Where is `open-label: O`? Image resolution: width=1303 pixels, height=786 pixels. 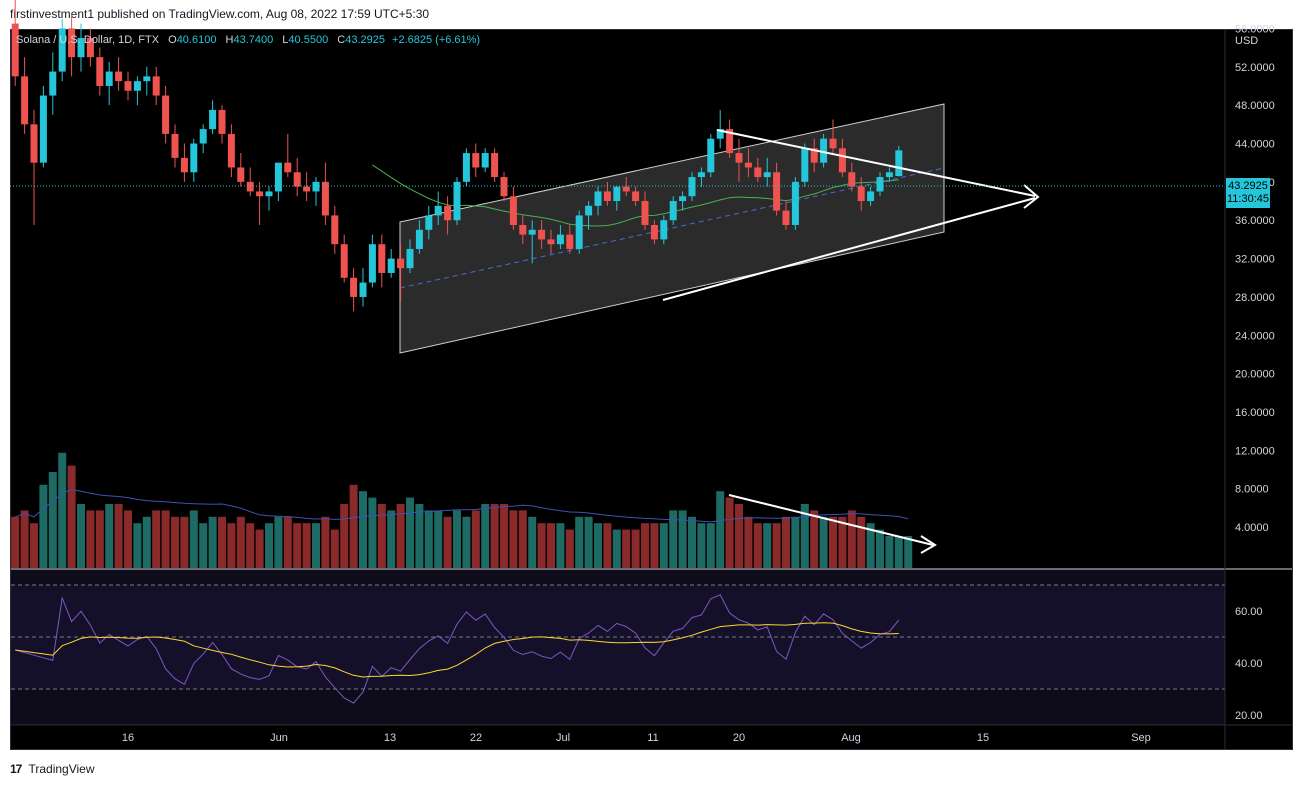 open-label: O is located at coordinates (172, 40).